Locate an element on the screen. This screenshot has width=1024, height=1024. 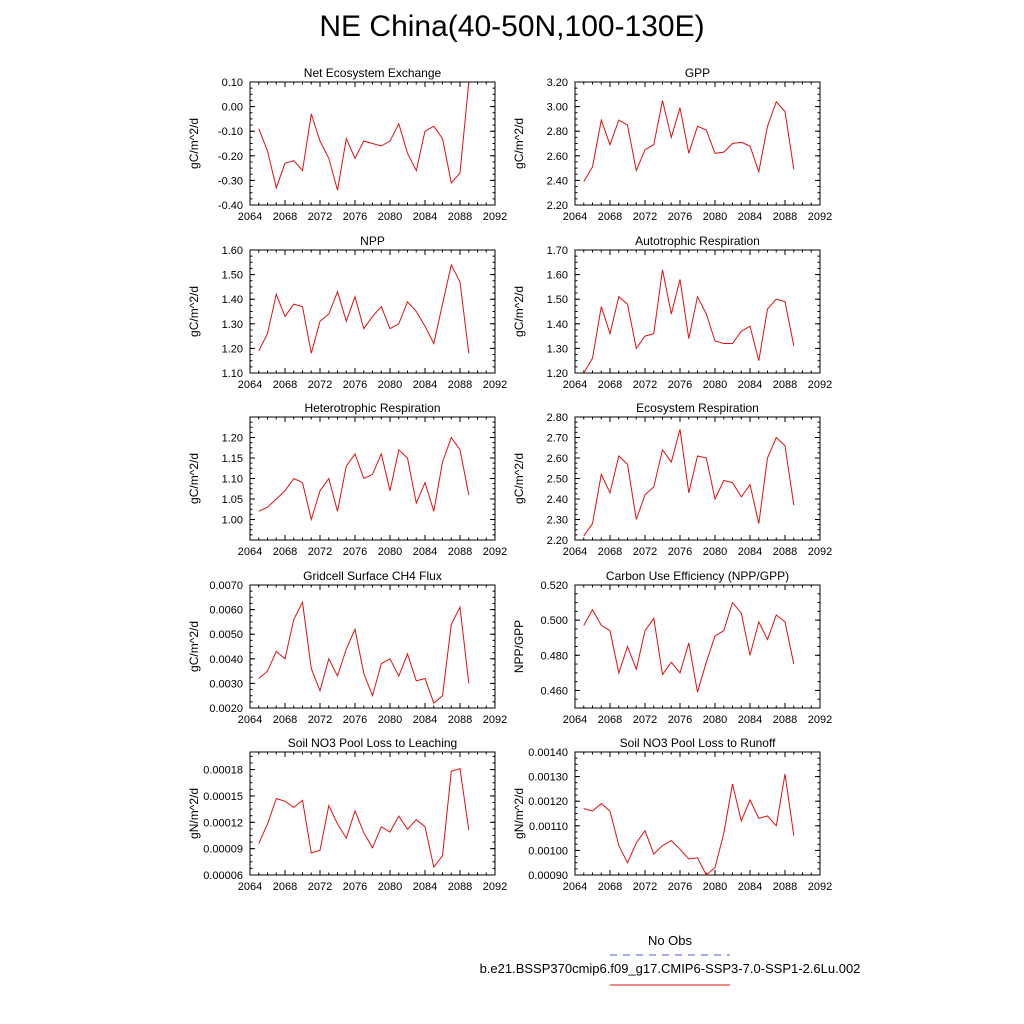
y-tick-label: 1.50 is located at coordinates (557, 300).